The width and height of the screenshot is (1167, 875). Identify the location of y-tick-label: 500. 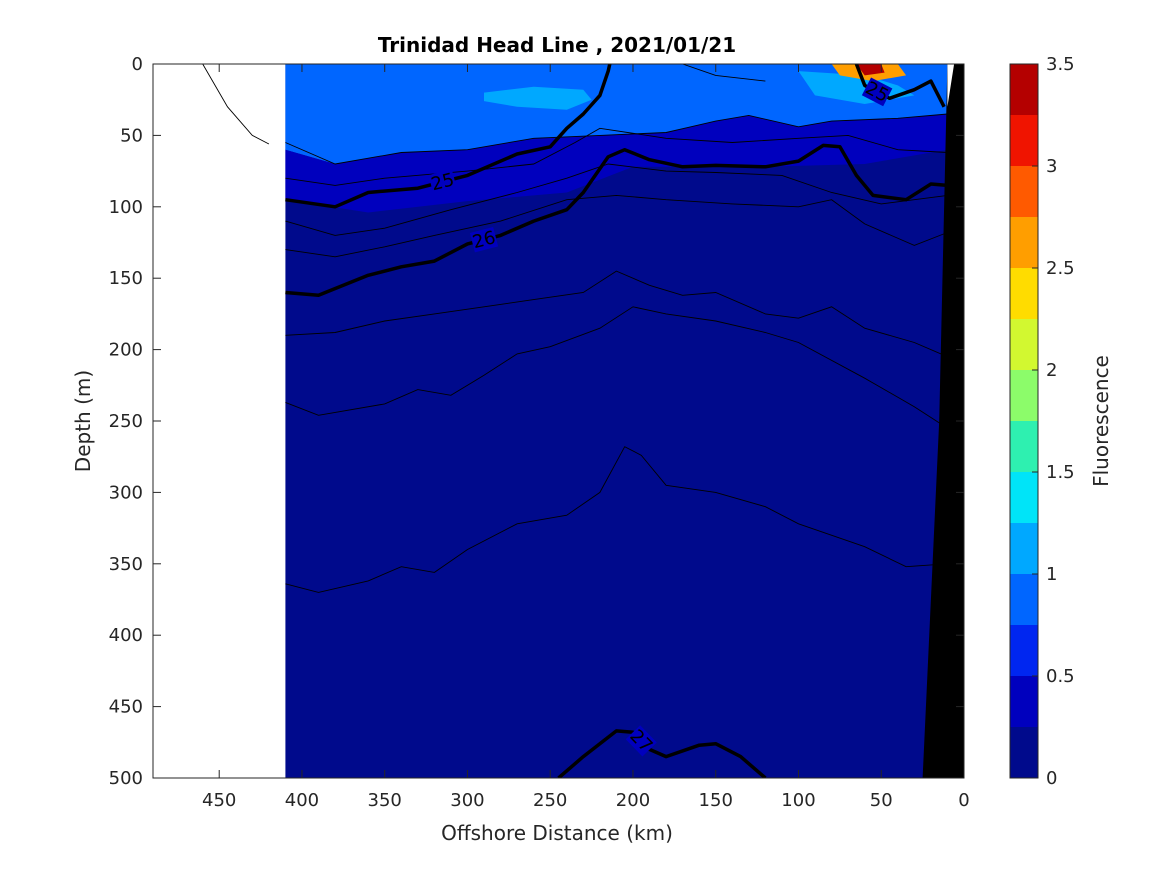
(126, 778).